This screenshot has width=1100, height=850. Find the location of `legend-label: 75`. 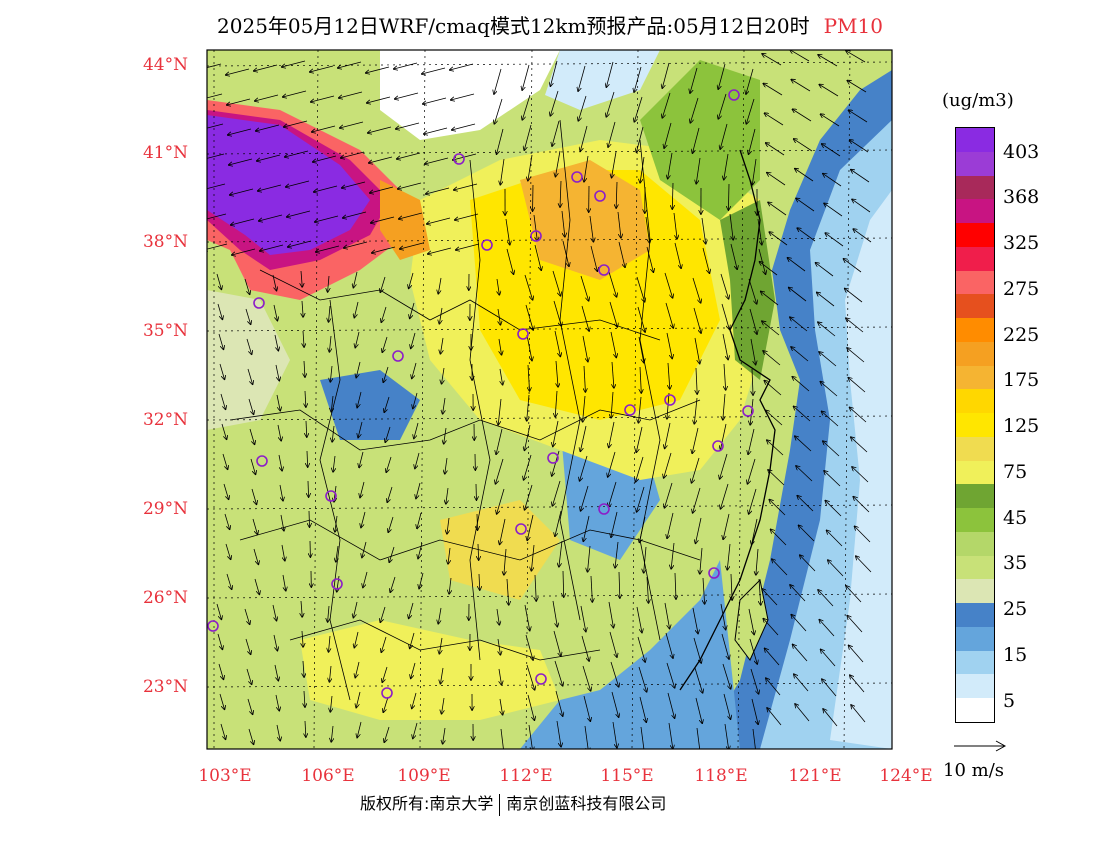

legend-label: 75 is located at coordinates (1015, 472).